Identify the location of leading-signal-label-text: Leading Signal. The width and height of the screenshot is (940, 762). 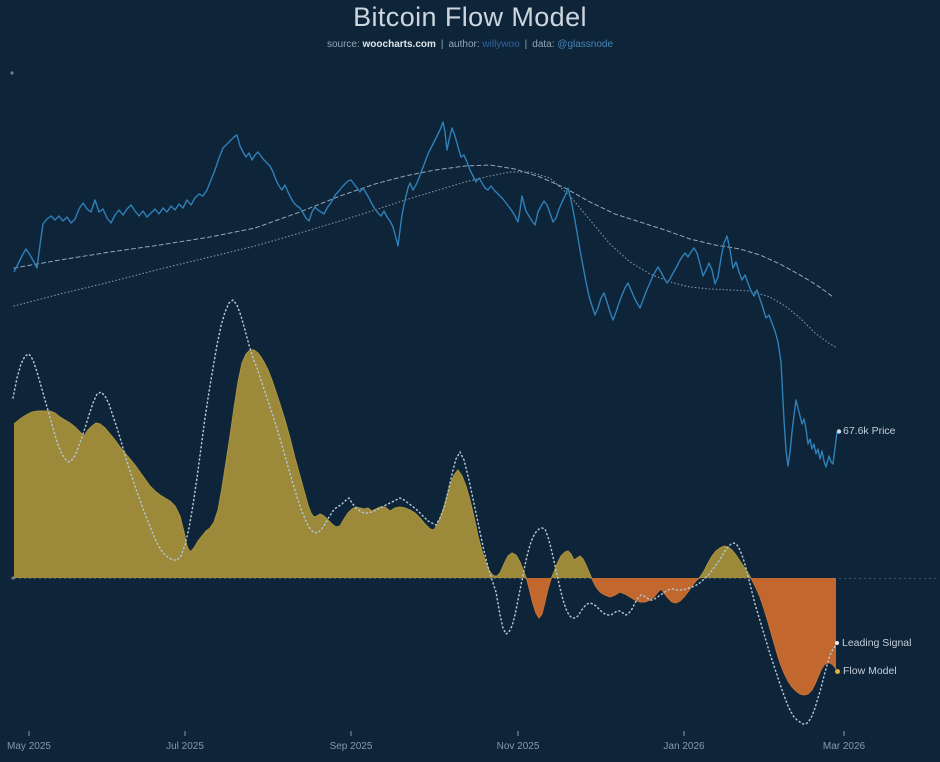
(877, 643).